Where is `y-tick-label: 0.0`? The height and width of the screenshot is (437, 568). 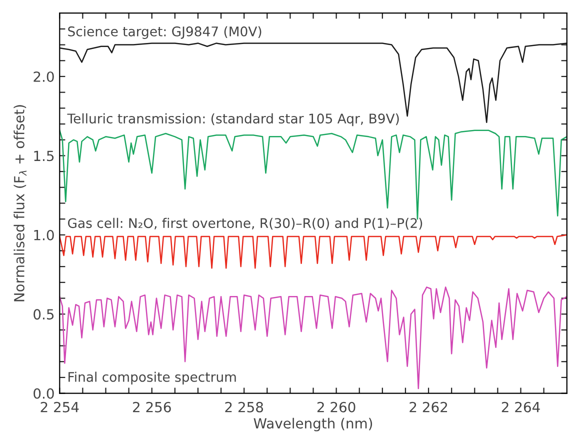
y-tick-label: 0.0 is located at coordinates (44, 393).